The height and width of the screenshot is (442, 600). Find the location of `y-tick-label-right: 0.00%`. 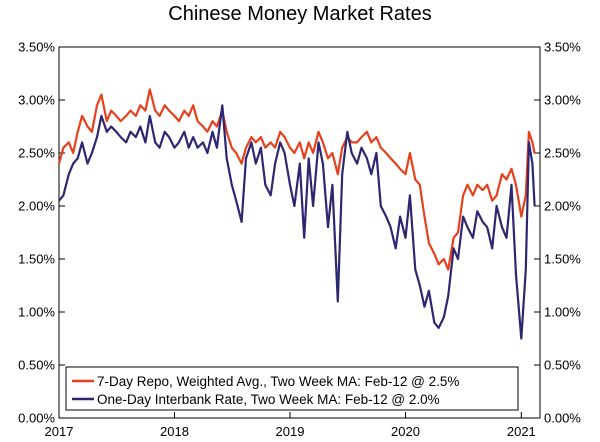

y-tick-label-right: 0.00% is located at coordinates (562, 418).